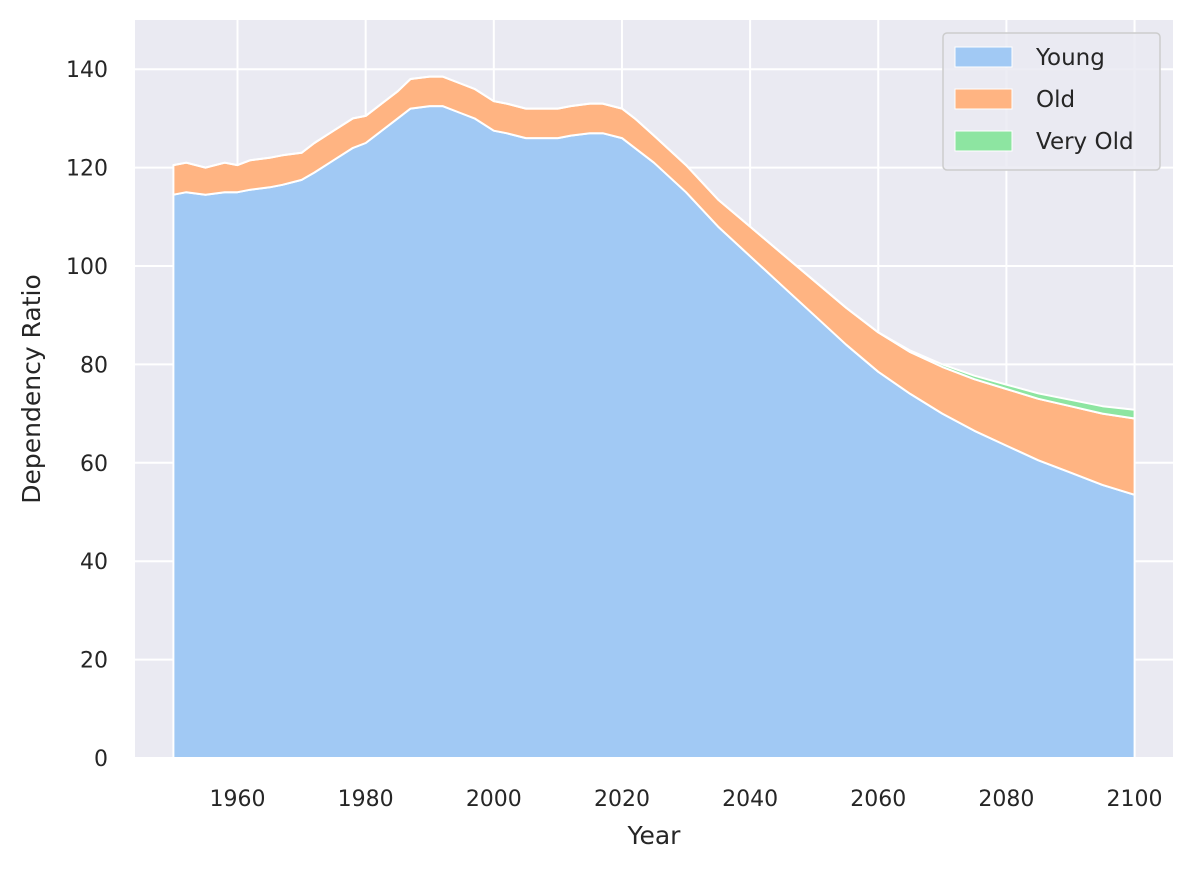  I want to click on y-tick-label: 0, so click(101, 759).